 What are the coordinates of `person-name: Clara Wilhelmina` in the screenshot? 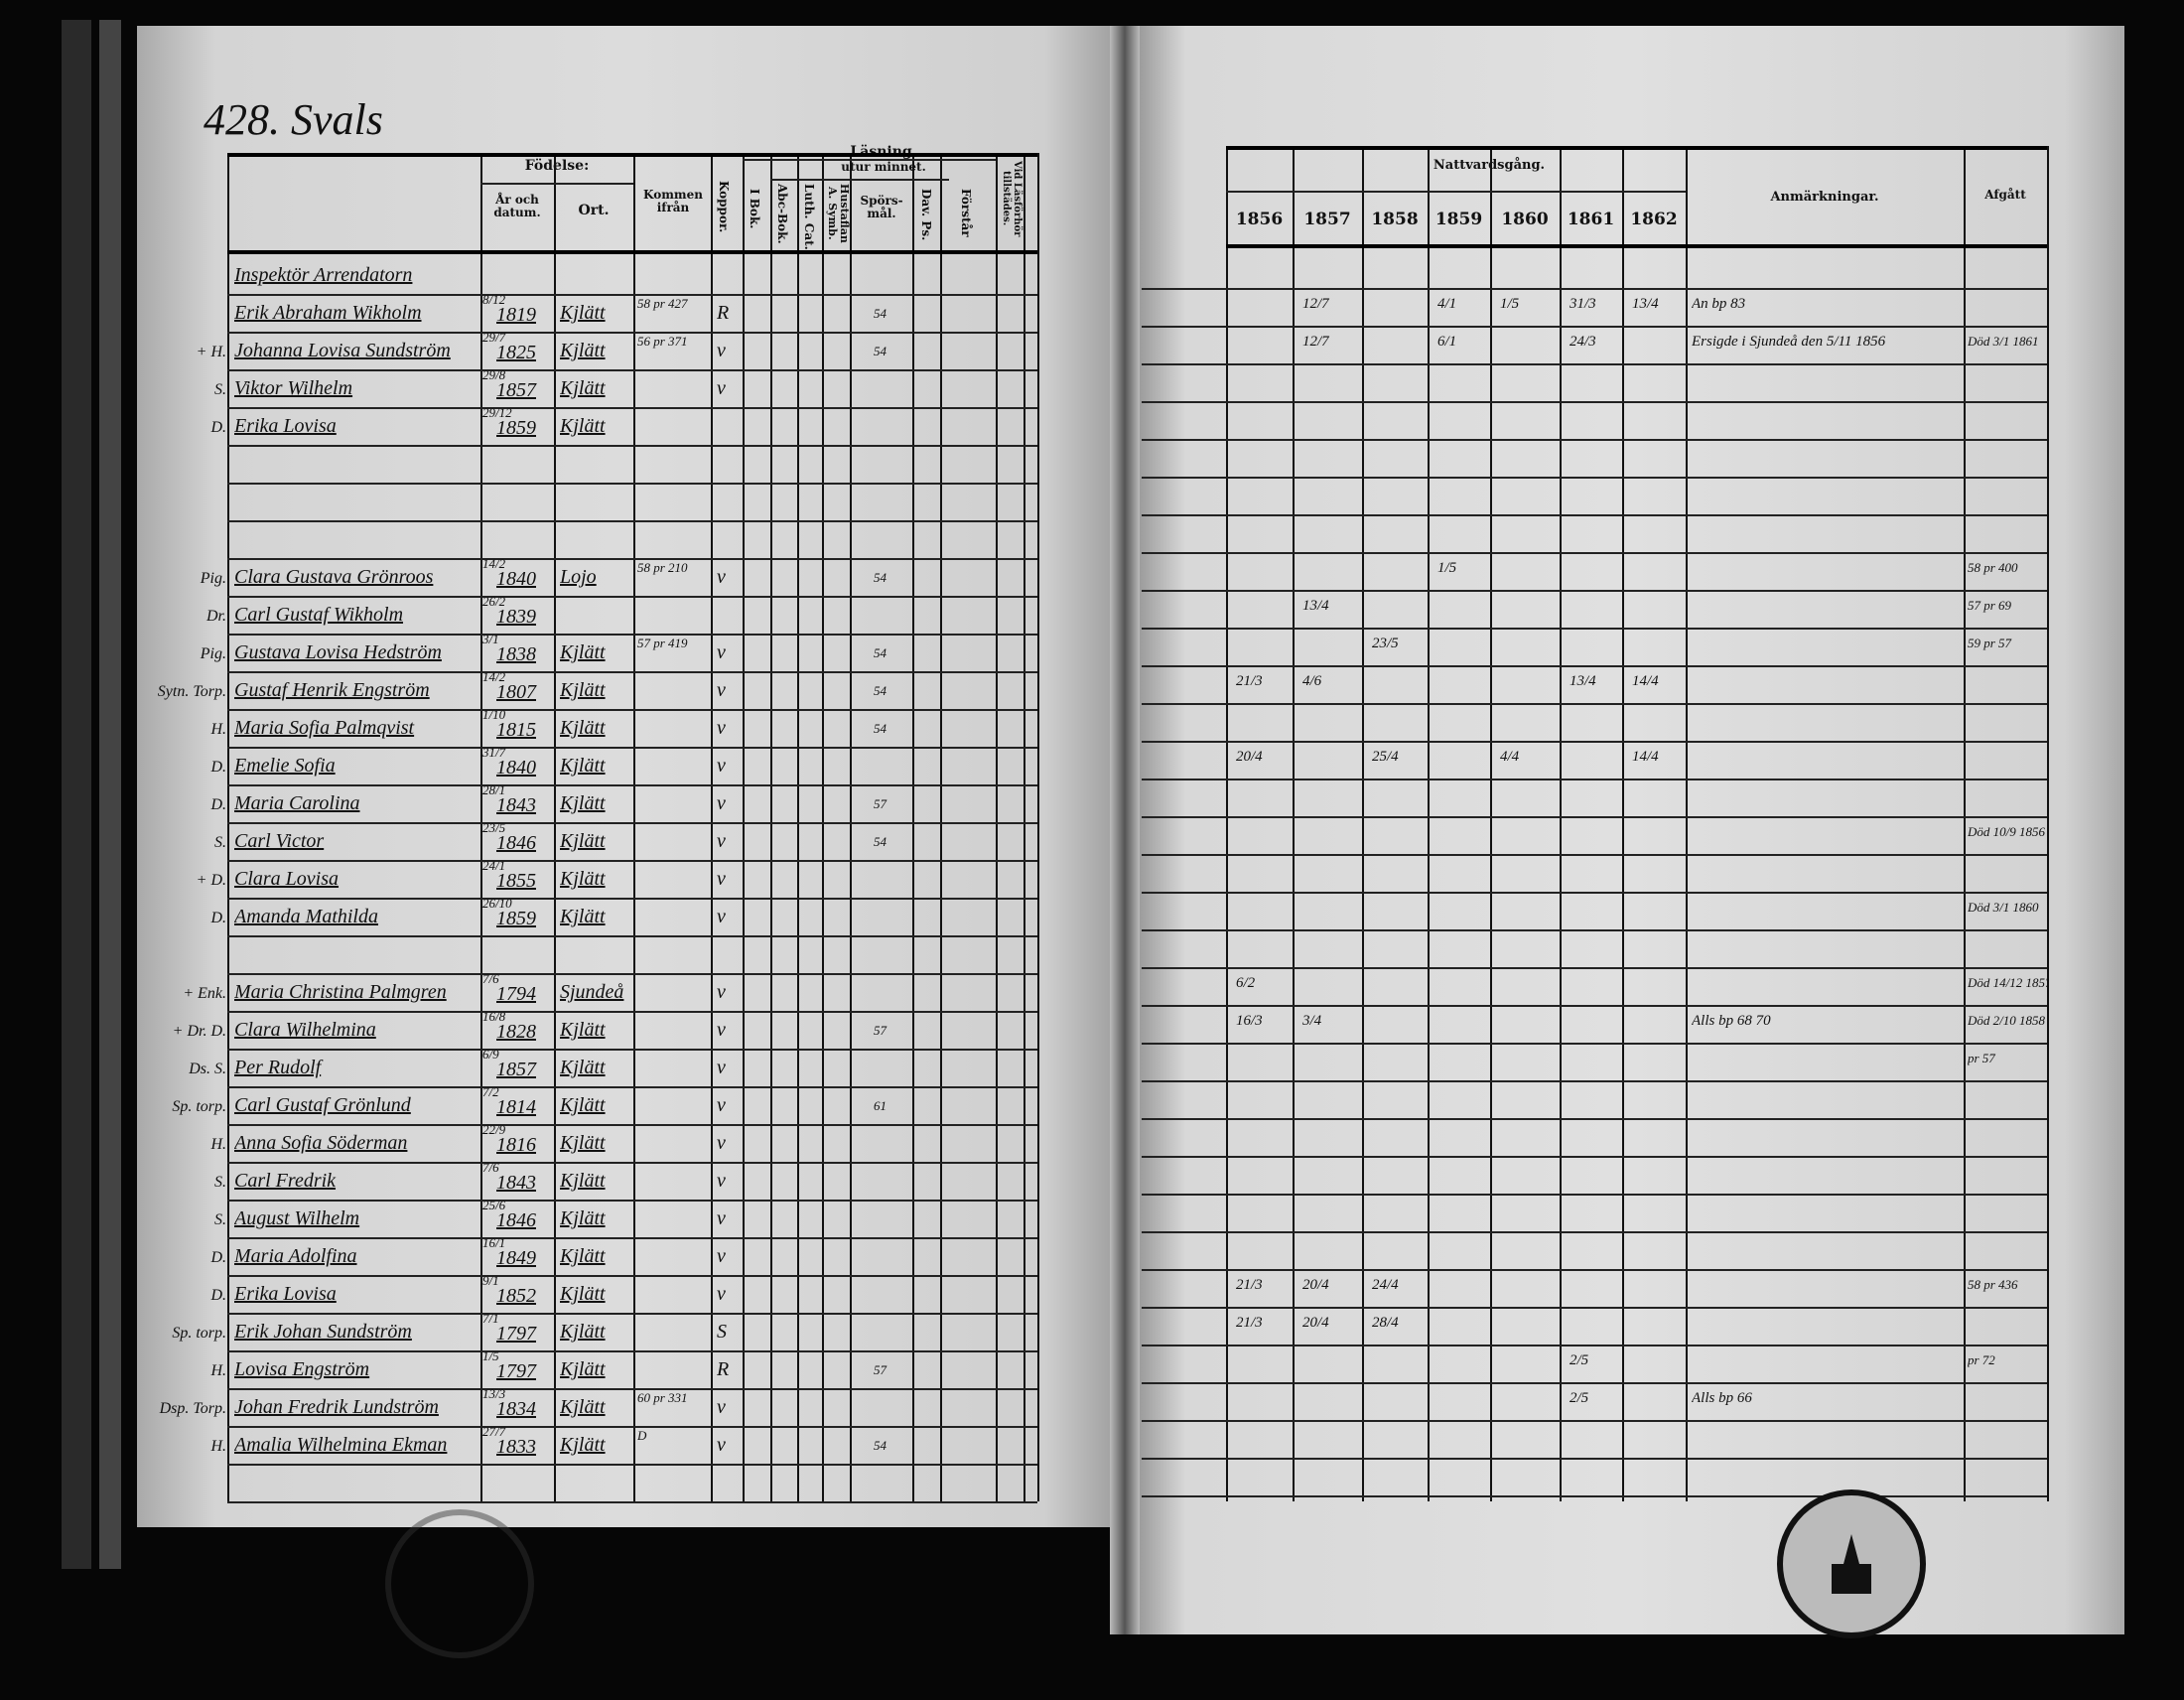 It's located at (305, 1030).